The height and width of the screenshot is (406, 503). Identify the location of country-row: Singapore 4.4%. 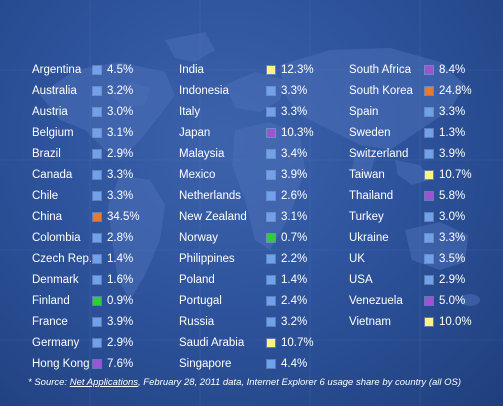
(243, 364).